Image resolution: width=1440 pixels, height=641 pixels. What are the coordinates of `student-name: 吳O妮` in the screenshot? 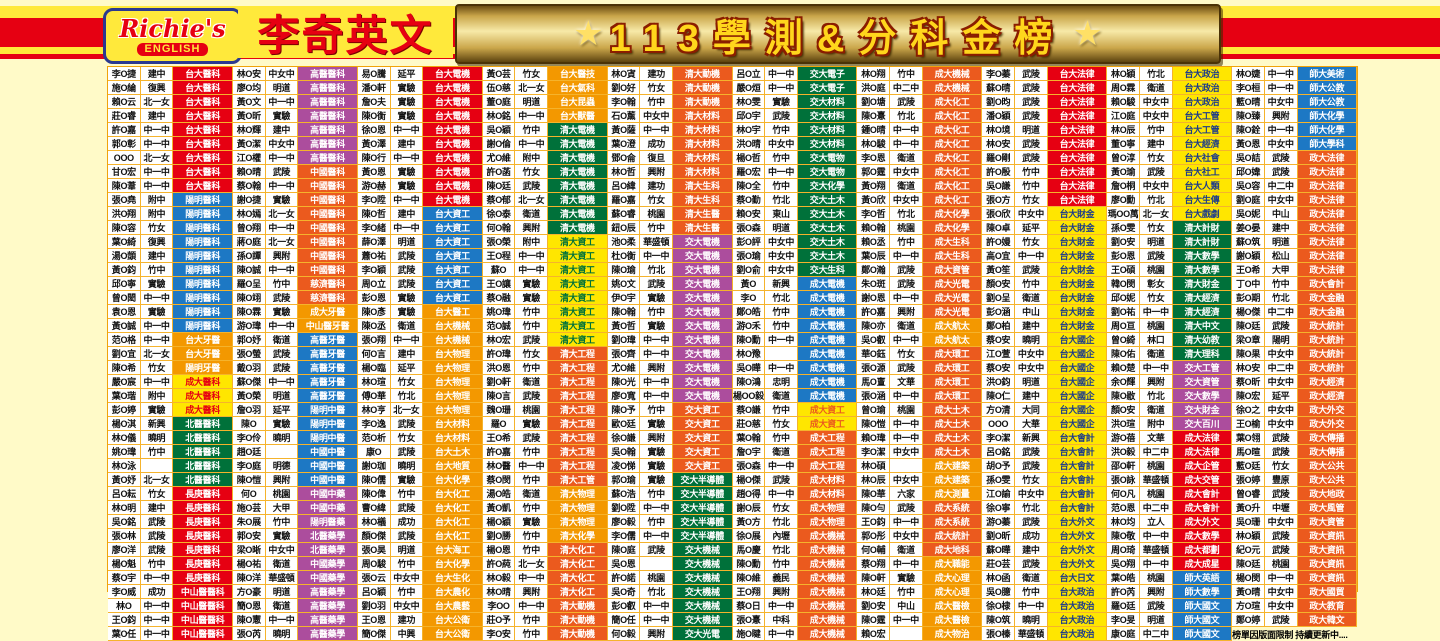 It's located at (1248, 214).